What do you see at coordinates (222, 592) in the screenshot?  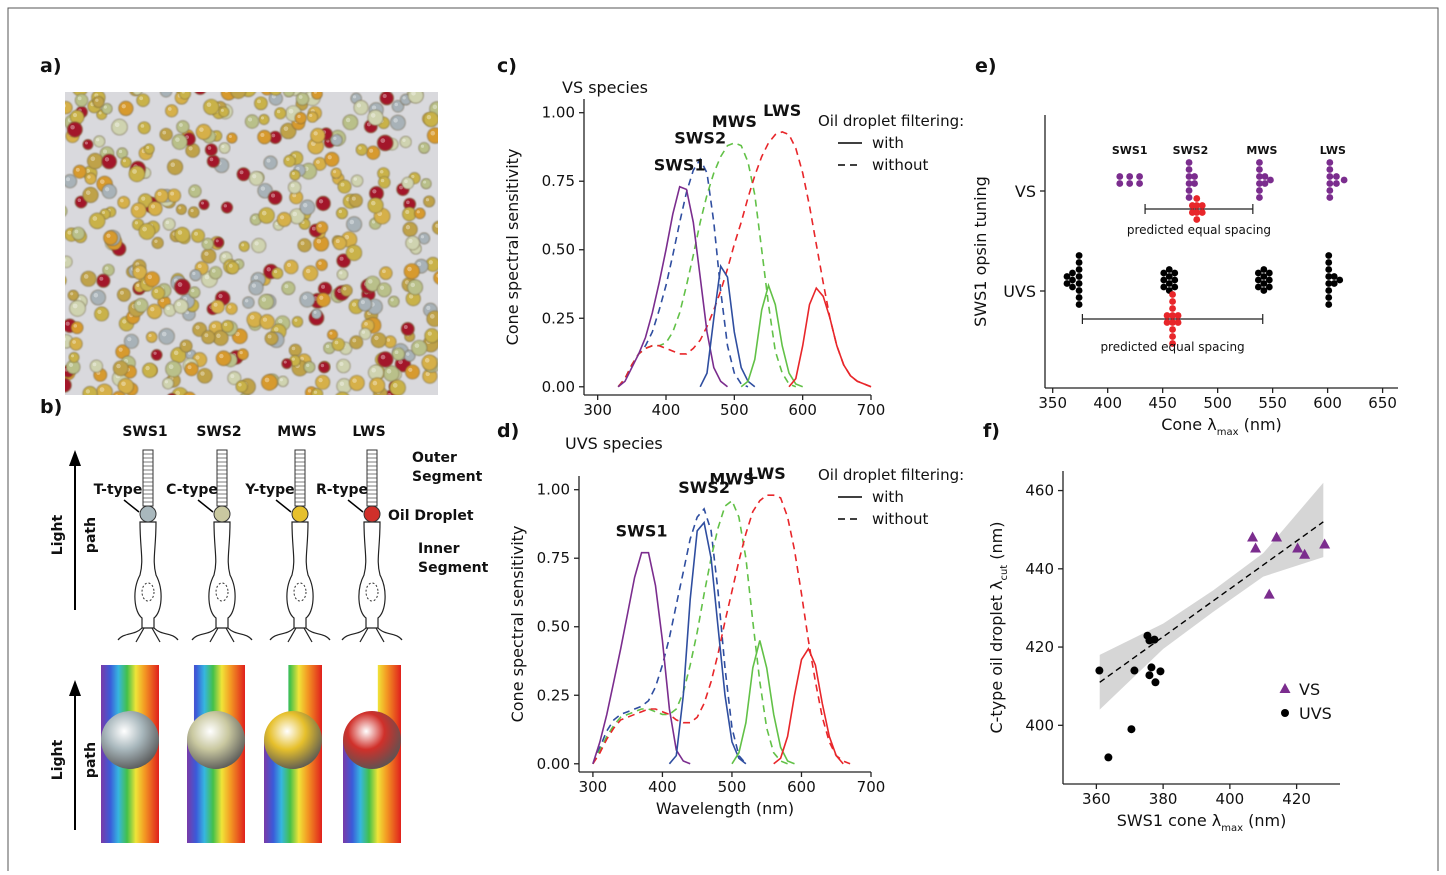 I see `nucleus` at bounding box center [222, 592].